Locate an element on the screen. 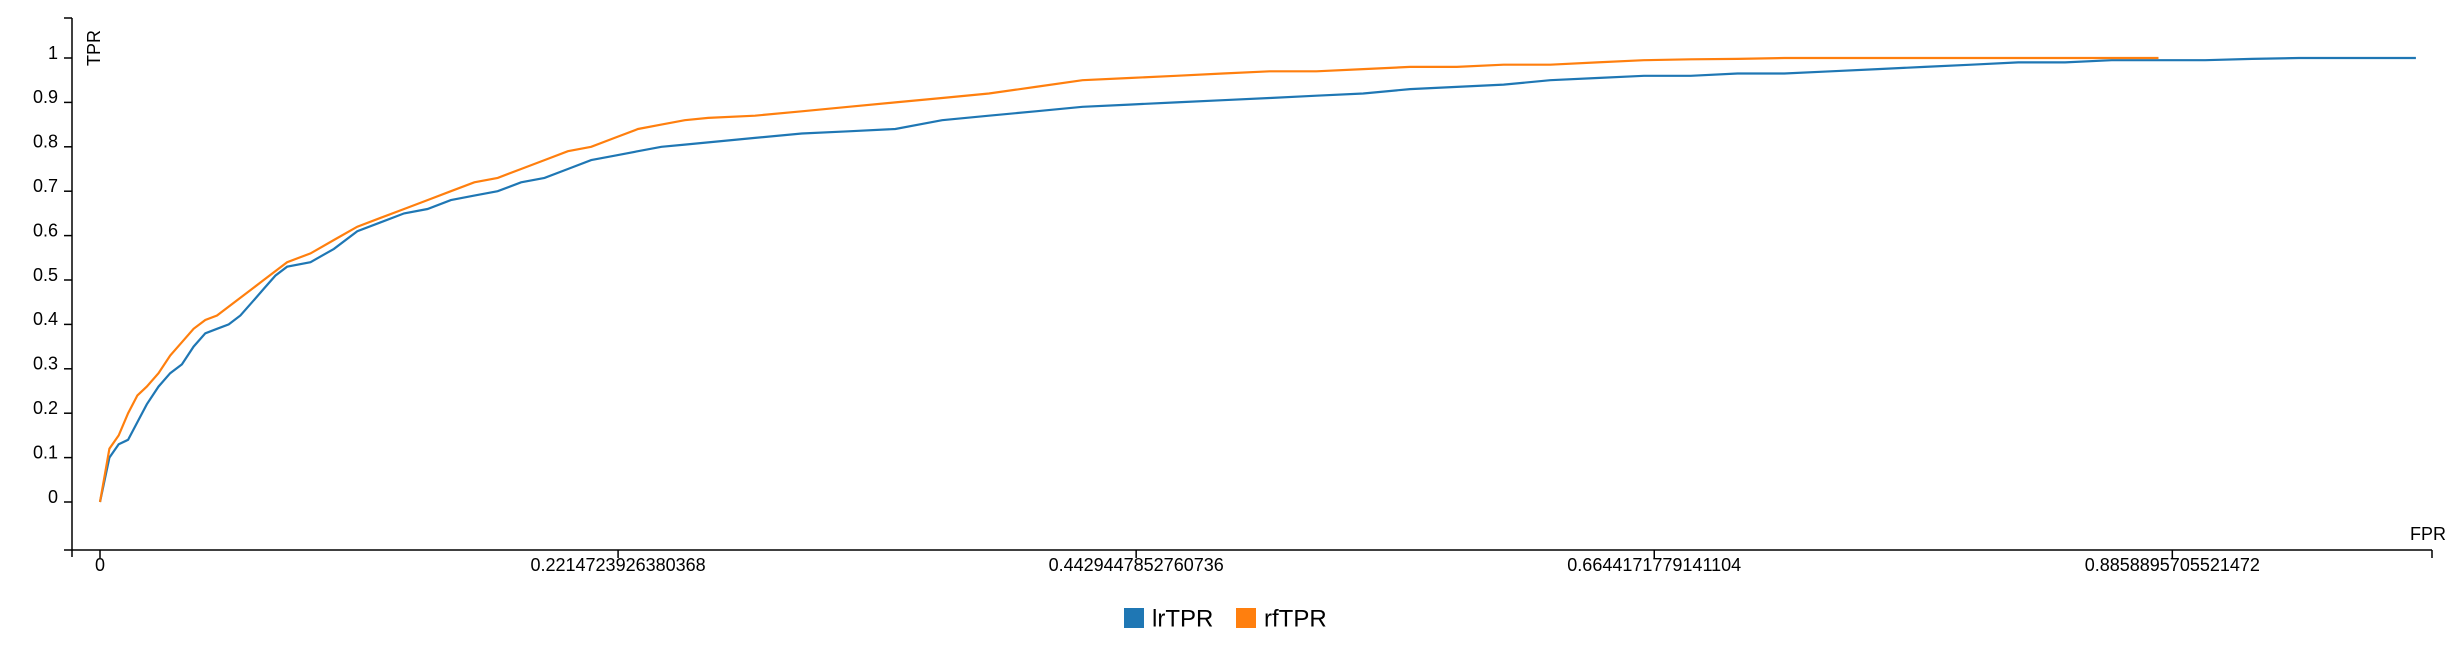 This screenshot has width=2460, height=648. y-ticks: 0 0.1 0.2 0.3 0.4 0.5 0.6 0.7 0.8 0.9 1 is located at coordinates (52, 275).